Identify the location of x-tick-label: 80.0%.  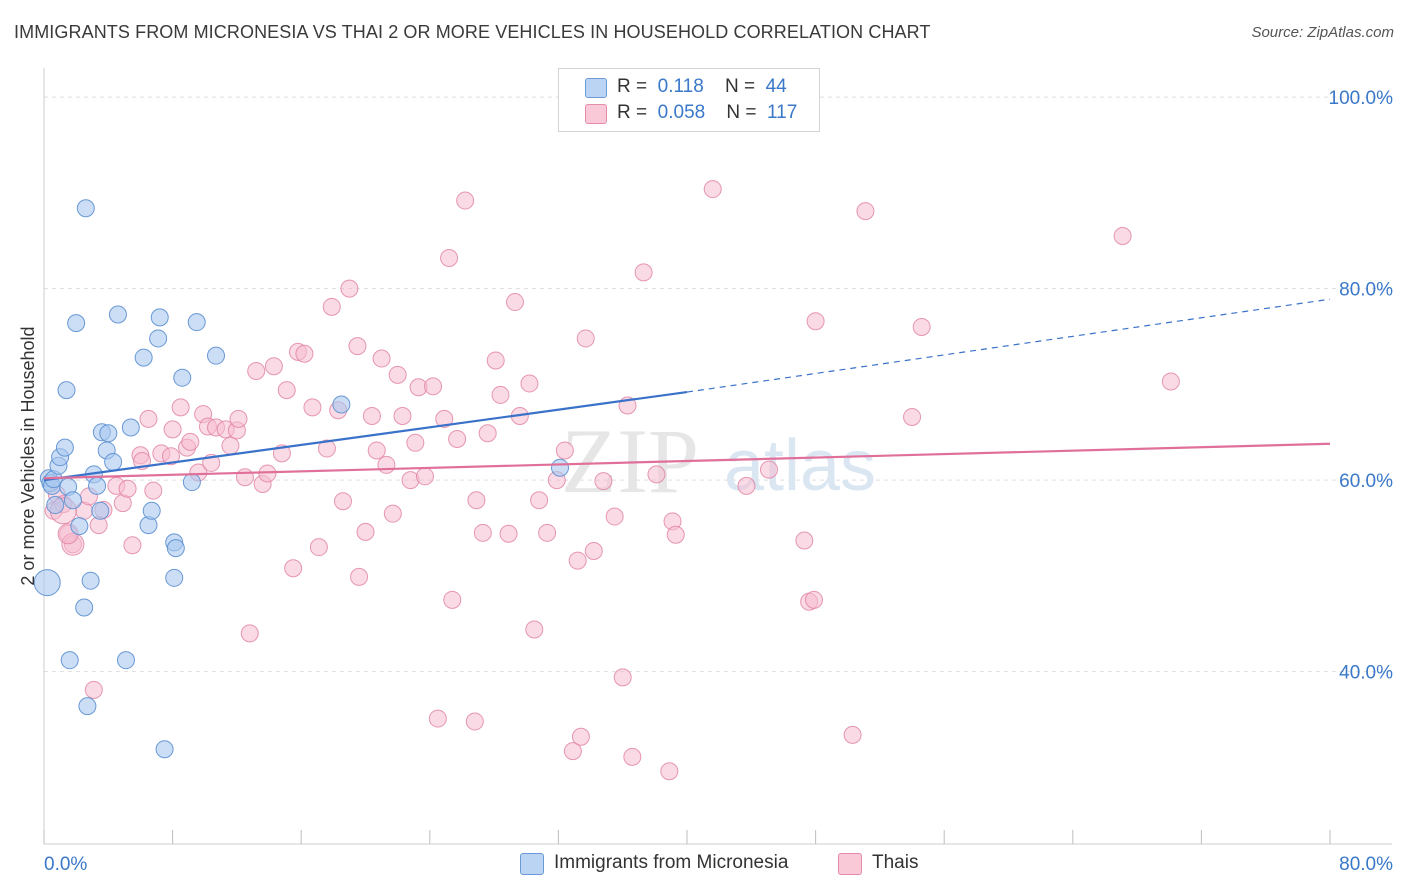
(1366, 864).